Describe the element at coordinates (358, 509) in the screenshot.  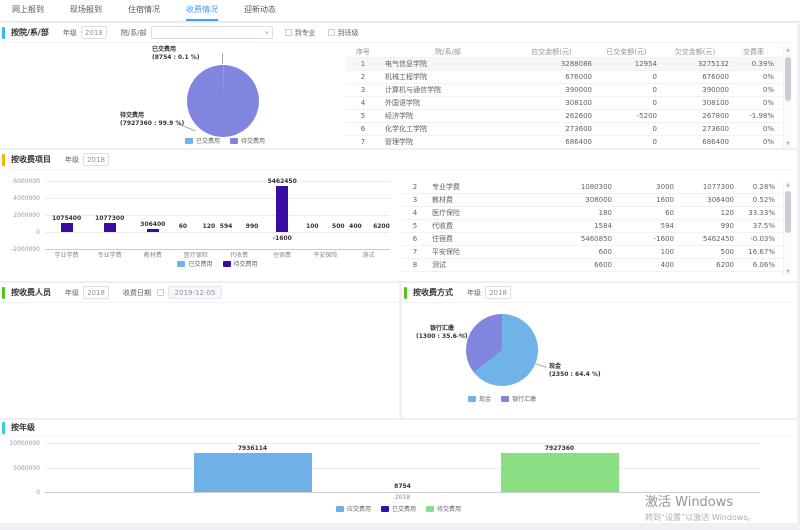
I see `legend-label: 应交费用` at that location.